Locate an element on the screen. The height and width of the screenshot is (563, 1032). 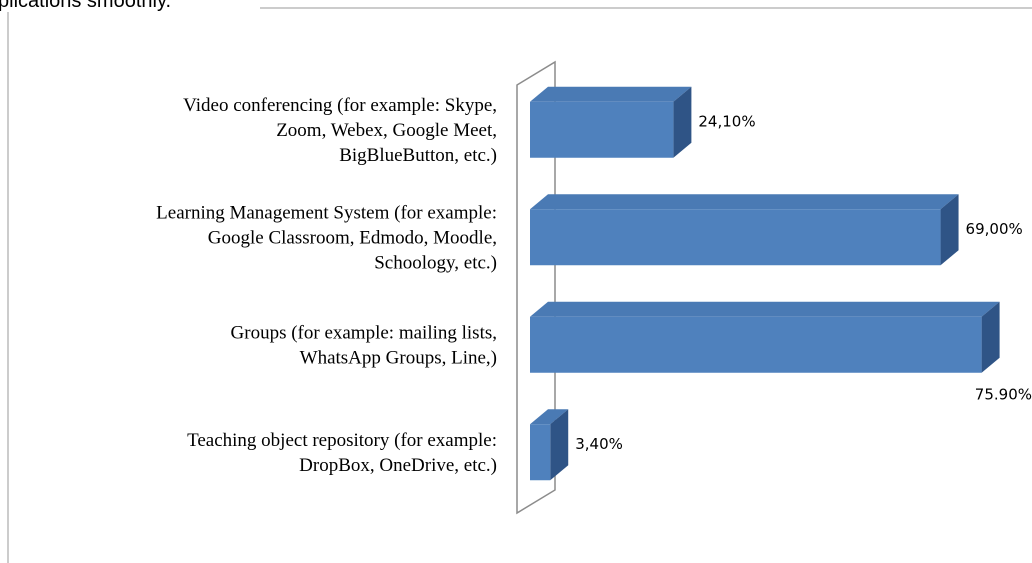
category-label: BigBlueButton, etc.) is located at coordinates (418, 155).